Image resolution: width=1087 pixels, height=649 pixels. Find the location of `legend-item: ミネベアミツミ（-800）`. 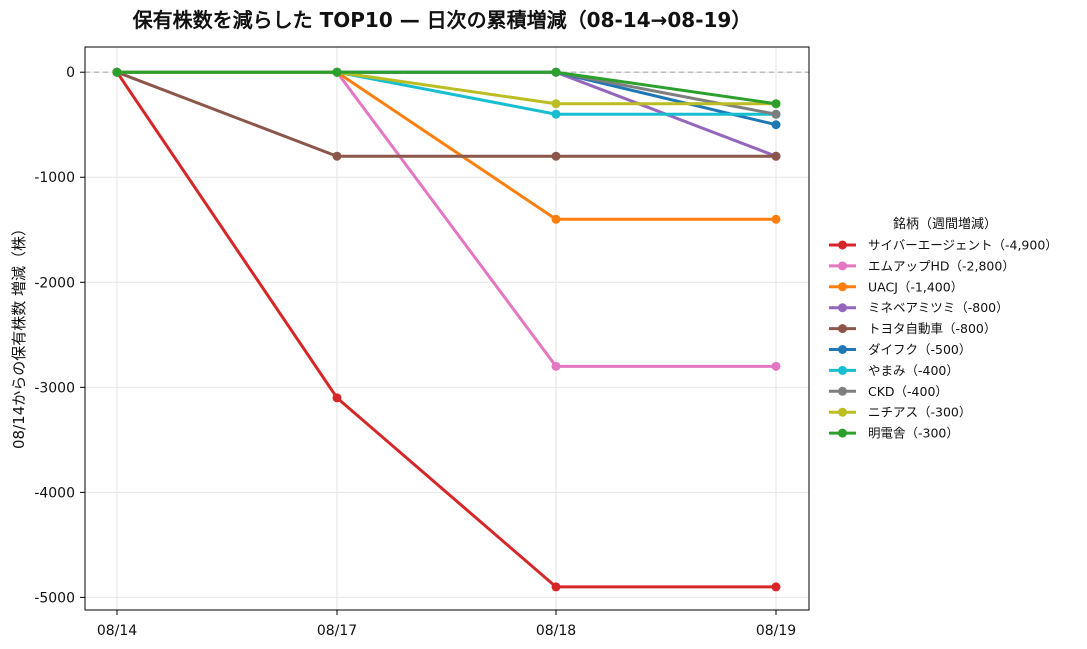

legend-item: ミネベアミツミ（-800） is located at coordinates (919, 307).